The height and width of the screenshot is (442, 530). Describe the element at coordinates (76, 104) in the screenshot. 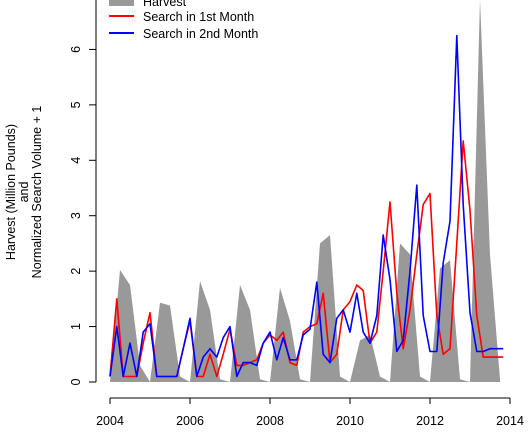

I see `y-tick-label-5: 5` at that location.